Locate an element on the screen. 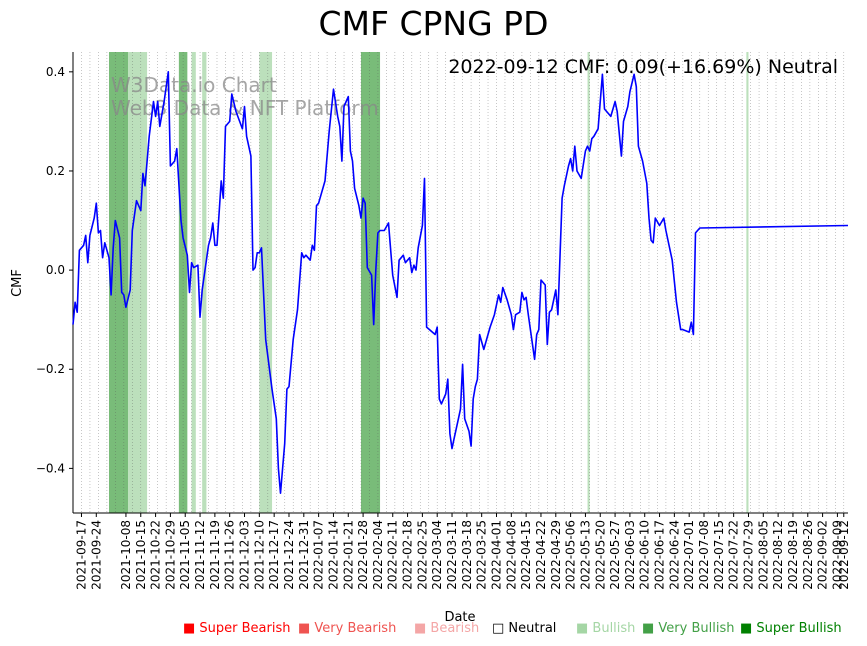 The width and height of the screenshot is (867, 646). x-tick-label: 2021-12-17 is located at coordinates (274, 555).